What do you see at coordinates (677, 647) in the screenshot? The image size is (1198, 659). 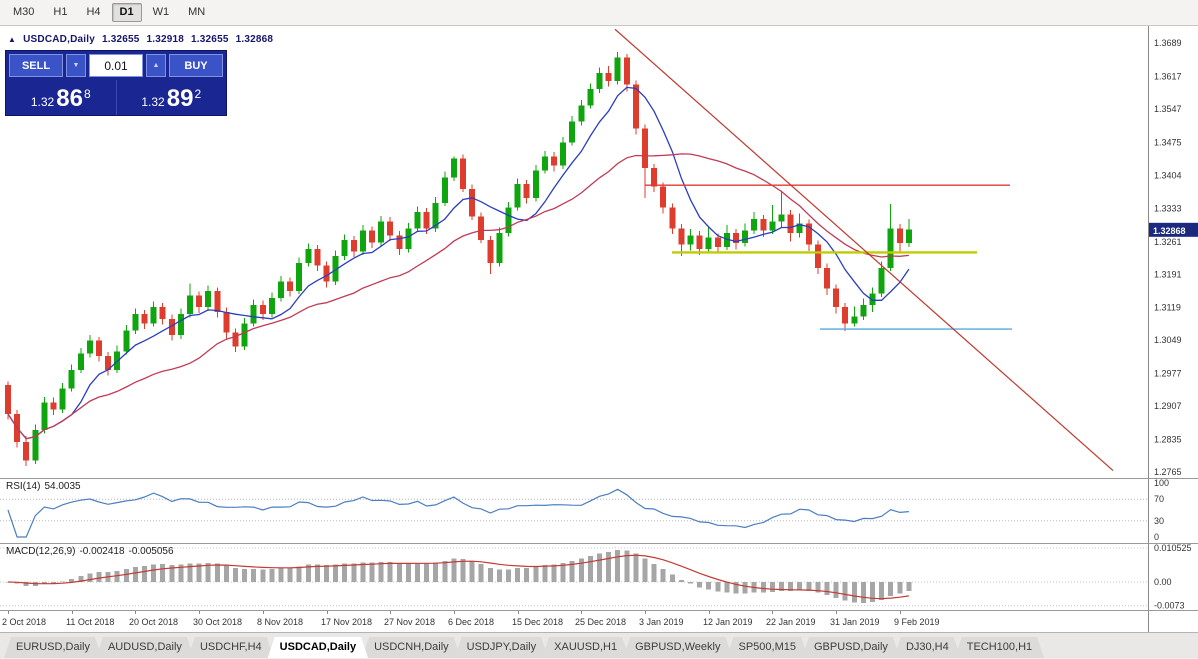 I see `chart-tab-gbpusd-weekly: GBPUSD,Weekly` at bounding box center [677, 647].